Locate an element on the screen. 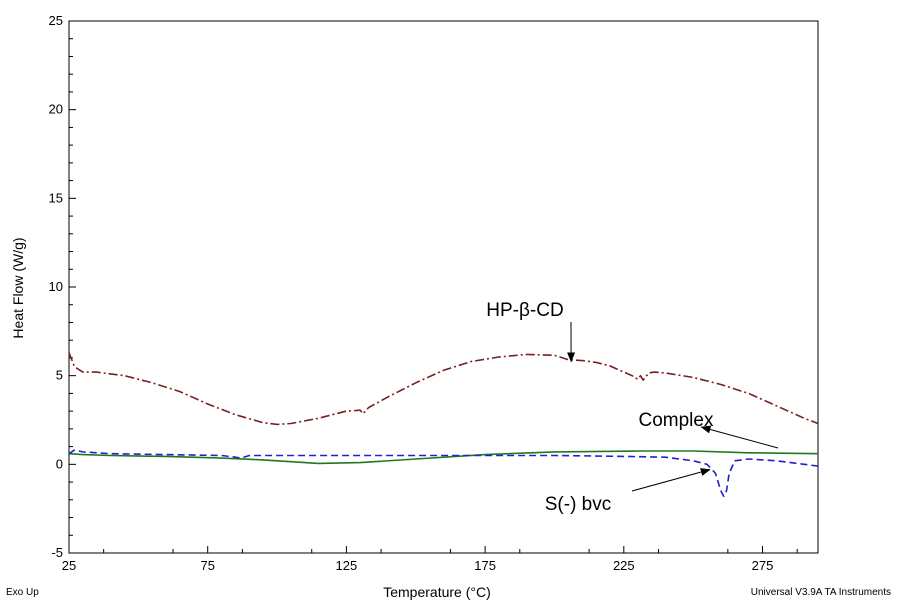  y-axis-title: Heat Flow (W/g) is located at coordinates (18, 287).